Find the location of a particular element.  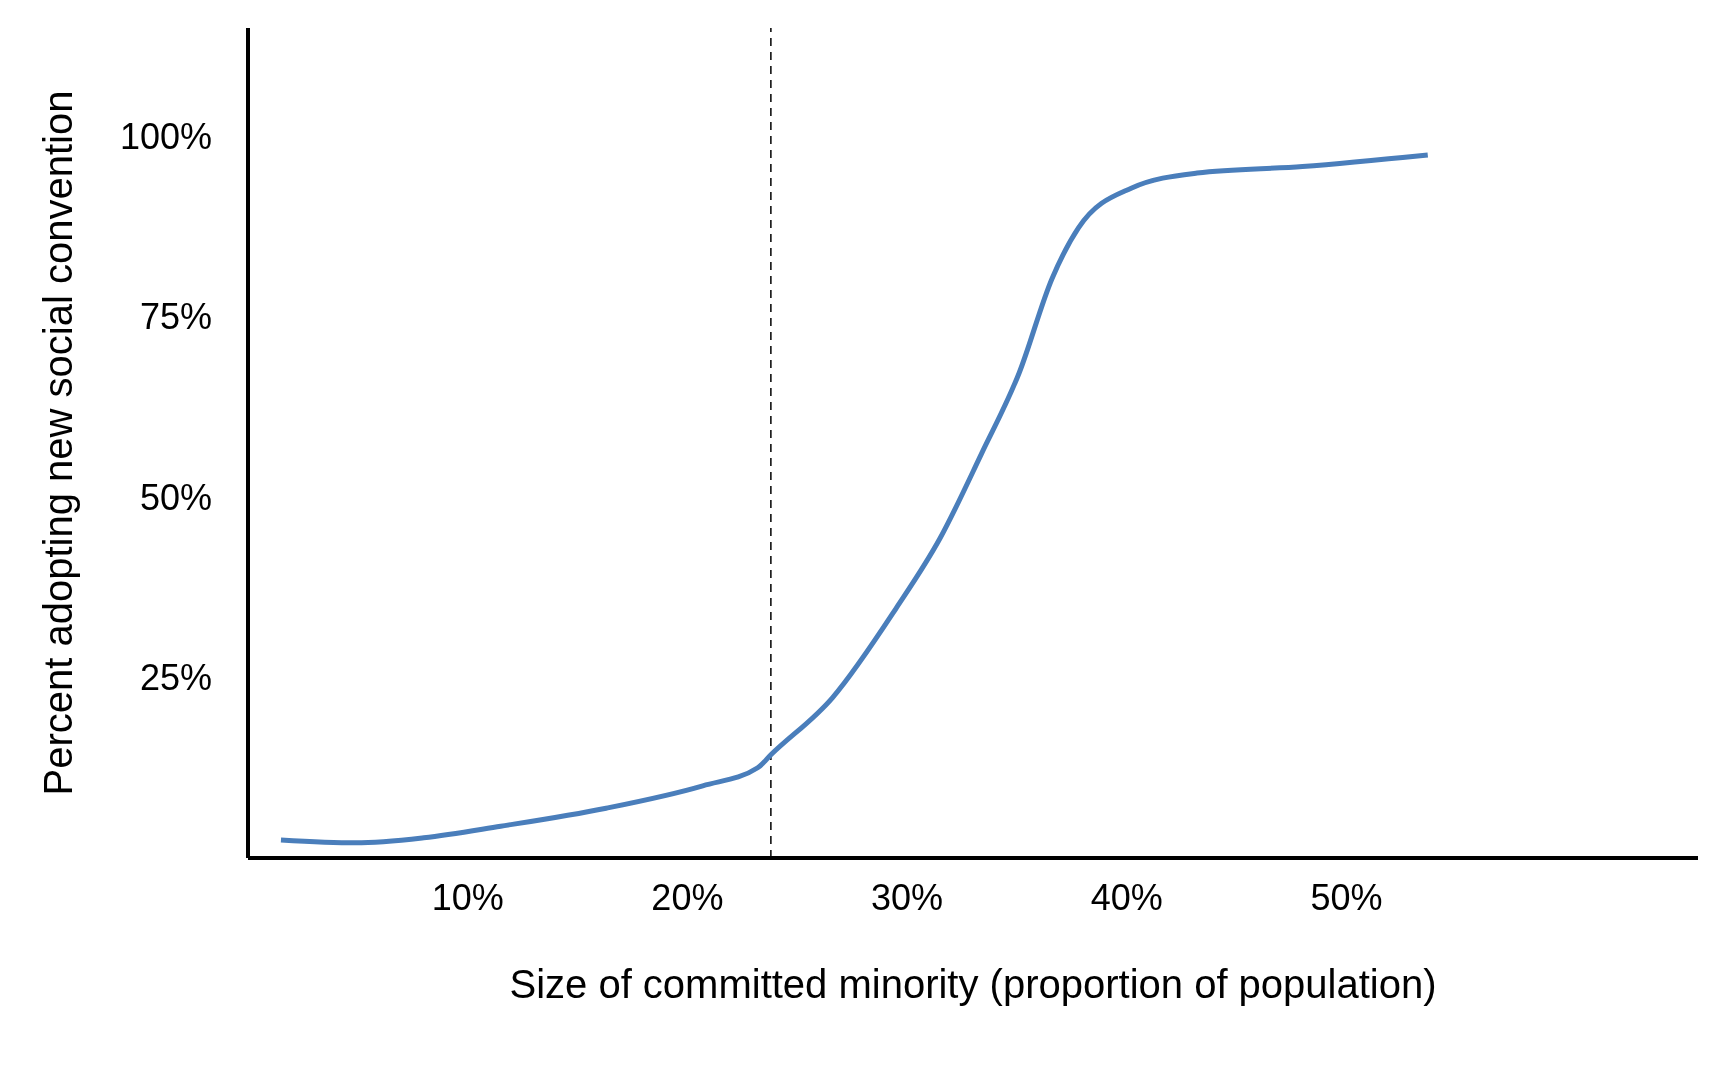

x-tick-label: 10% is located at coordinates (467, 897).